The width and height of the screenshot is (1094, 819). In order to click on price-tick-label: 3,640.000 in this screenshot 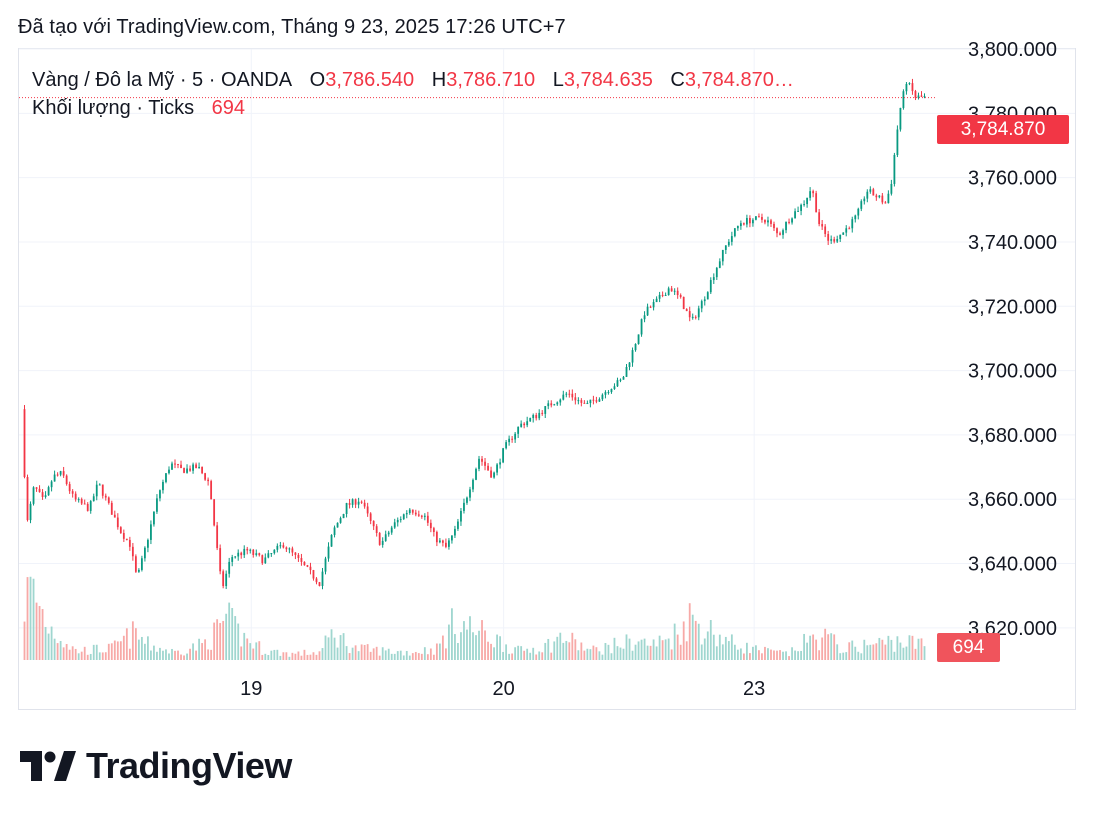, I will do `click(1012, 565)`.